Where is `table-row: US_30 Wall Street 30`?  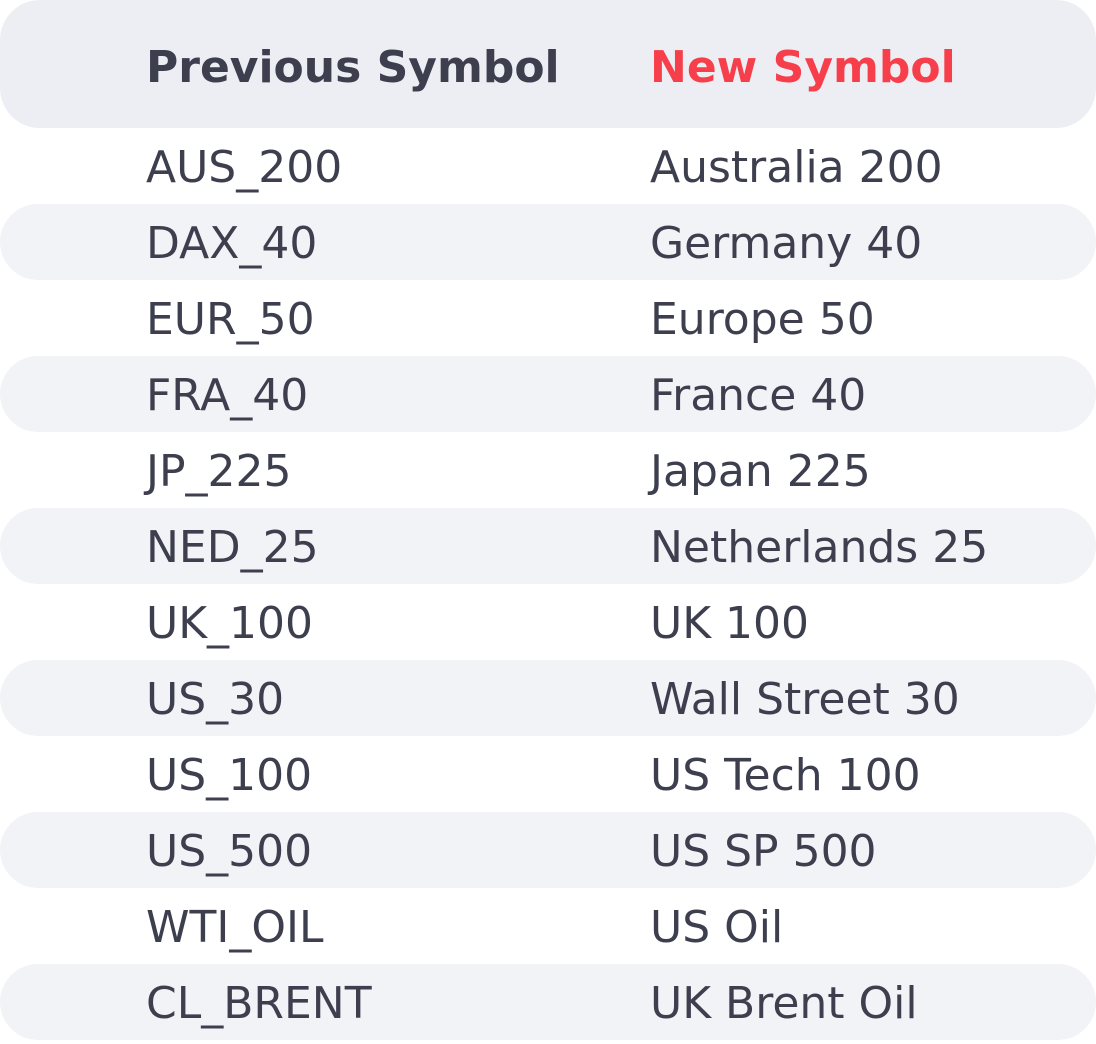
table-row: US_30 Wall Street 30 is located at coordinates (548, 698).